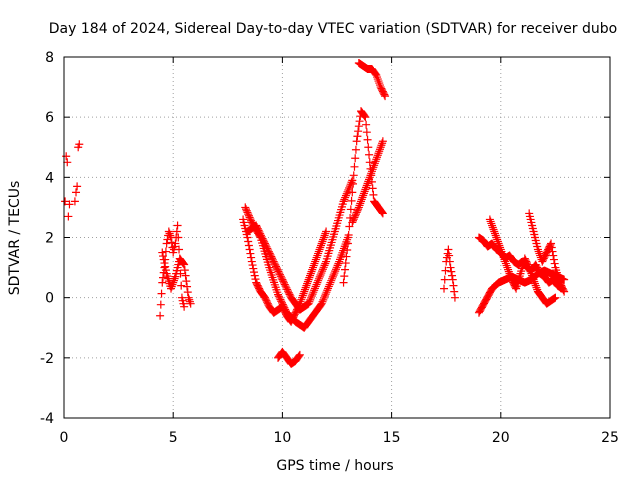 This screenshot has height=480, width=640. I want to click on x-tick-label: 10, so click(282, 438).